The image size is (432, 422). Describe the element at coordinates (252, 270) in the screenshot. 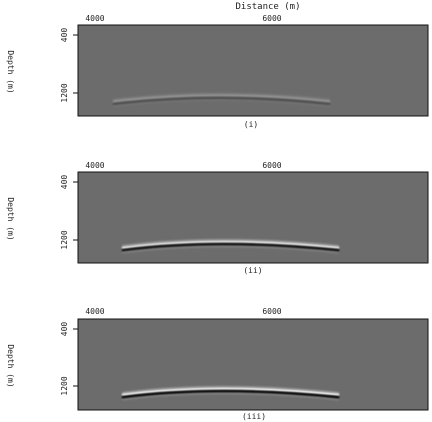

I see `panel-label: (ii)` at that location.